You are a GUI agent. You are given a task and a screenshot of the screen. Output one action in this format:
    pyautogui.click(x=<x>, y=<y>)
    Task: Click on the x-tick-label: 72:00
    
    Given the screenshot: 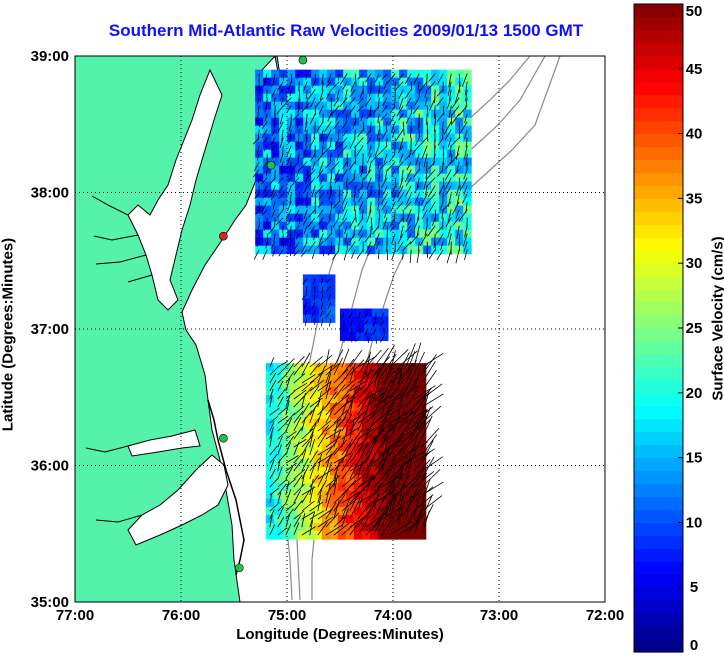 What is the action you would take?
    pyautogui.click(x=605, y=615)
    